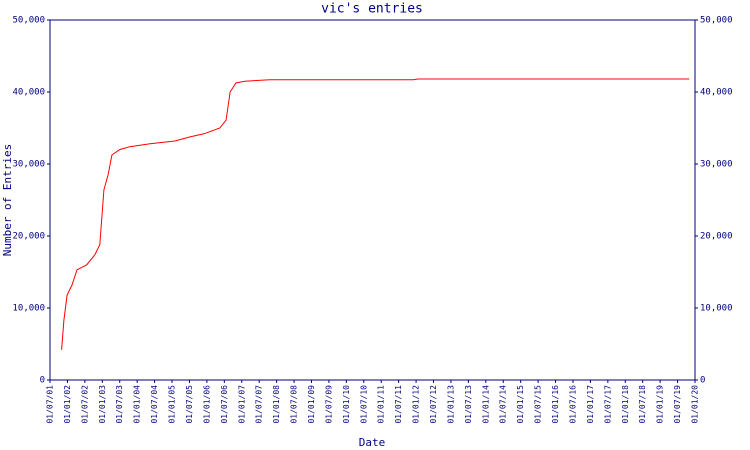 The image size is (750, 450). Describe the element at coordinates (28, 21) in the screenshot. I see `y-tick-label: 50,000` at that location.